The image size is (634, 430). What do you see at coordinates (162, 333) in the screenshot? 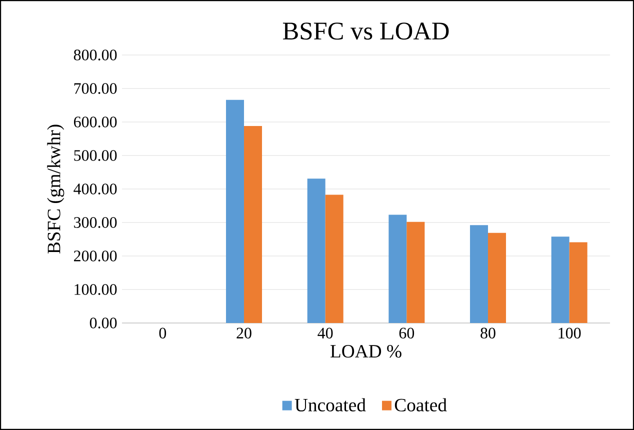
I see `x-tick-label: 0` at bounding box center [162, 333].